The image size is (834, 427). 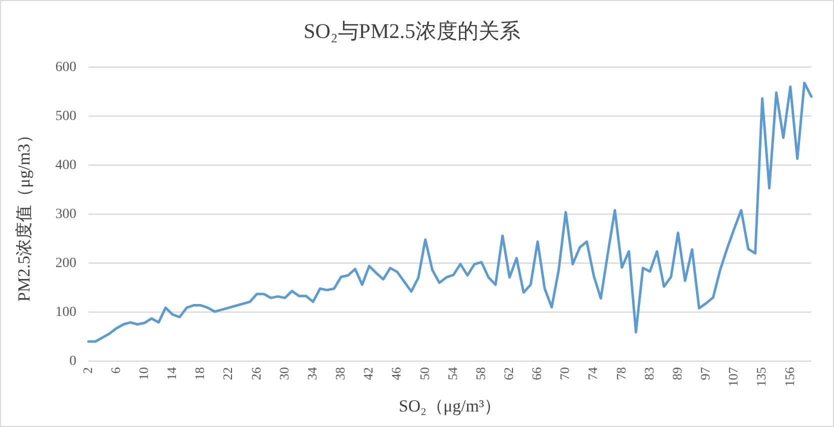 I want to click on x-tick-label: 78, so click(x=620, y=373).